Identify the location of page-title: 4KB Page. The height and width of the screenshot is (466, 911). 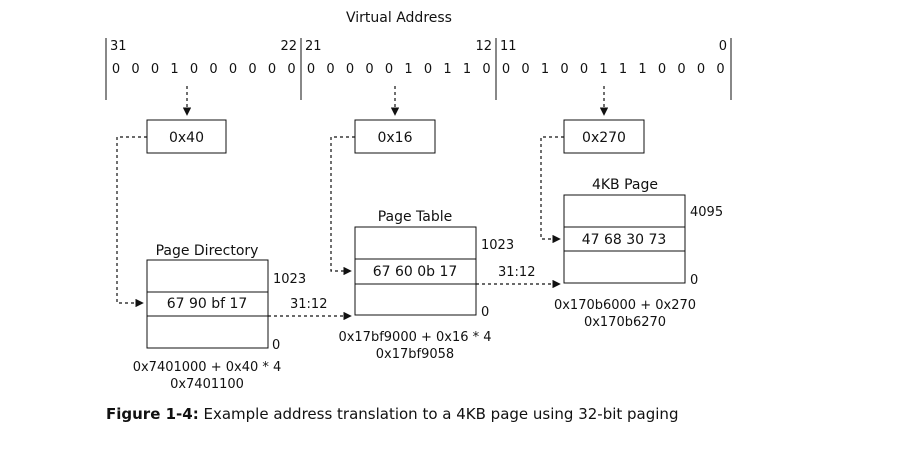
(625, 185).